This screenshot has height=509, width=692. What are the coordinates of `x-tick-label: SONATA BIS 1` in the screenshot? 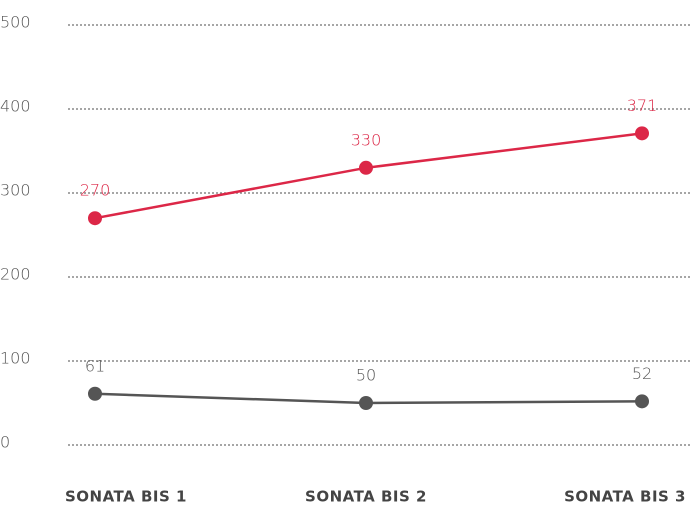 It's located at (126, 497).